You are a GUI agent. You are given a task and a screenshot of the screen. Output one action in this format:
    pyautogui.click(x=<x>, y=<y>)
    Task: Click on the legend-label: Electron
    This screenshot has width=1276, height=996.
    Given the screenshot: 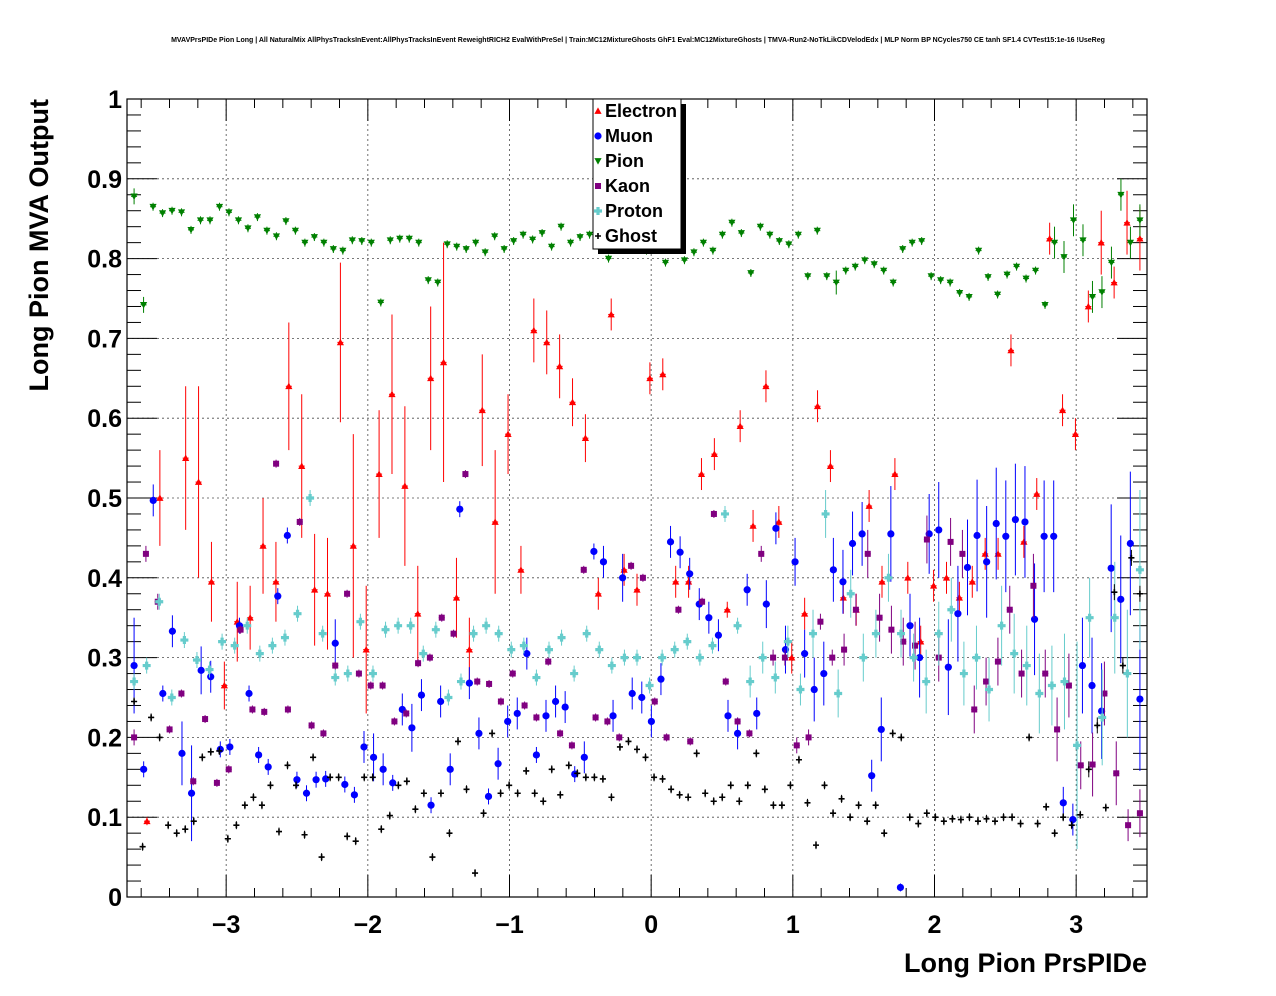 What is the action you would take?
    pyautogui.click(x=641, y=111)
    